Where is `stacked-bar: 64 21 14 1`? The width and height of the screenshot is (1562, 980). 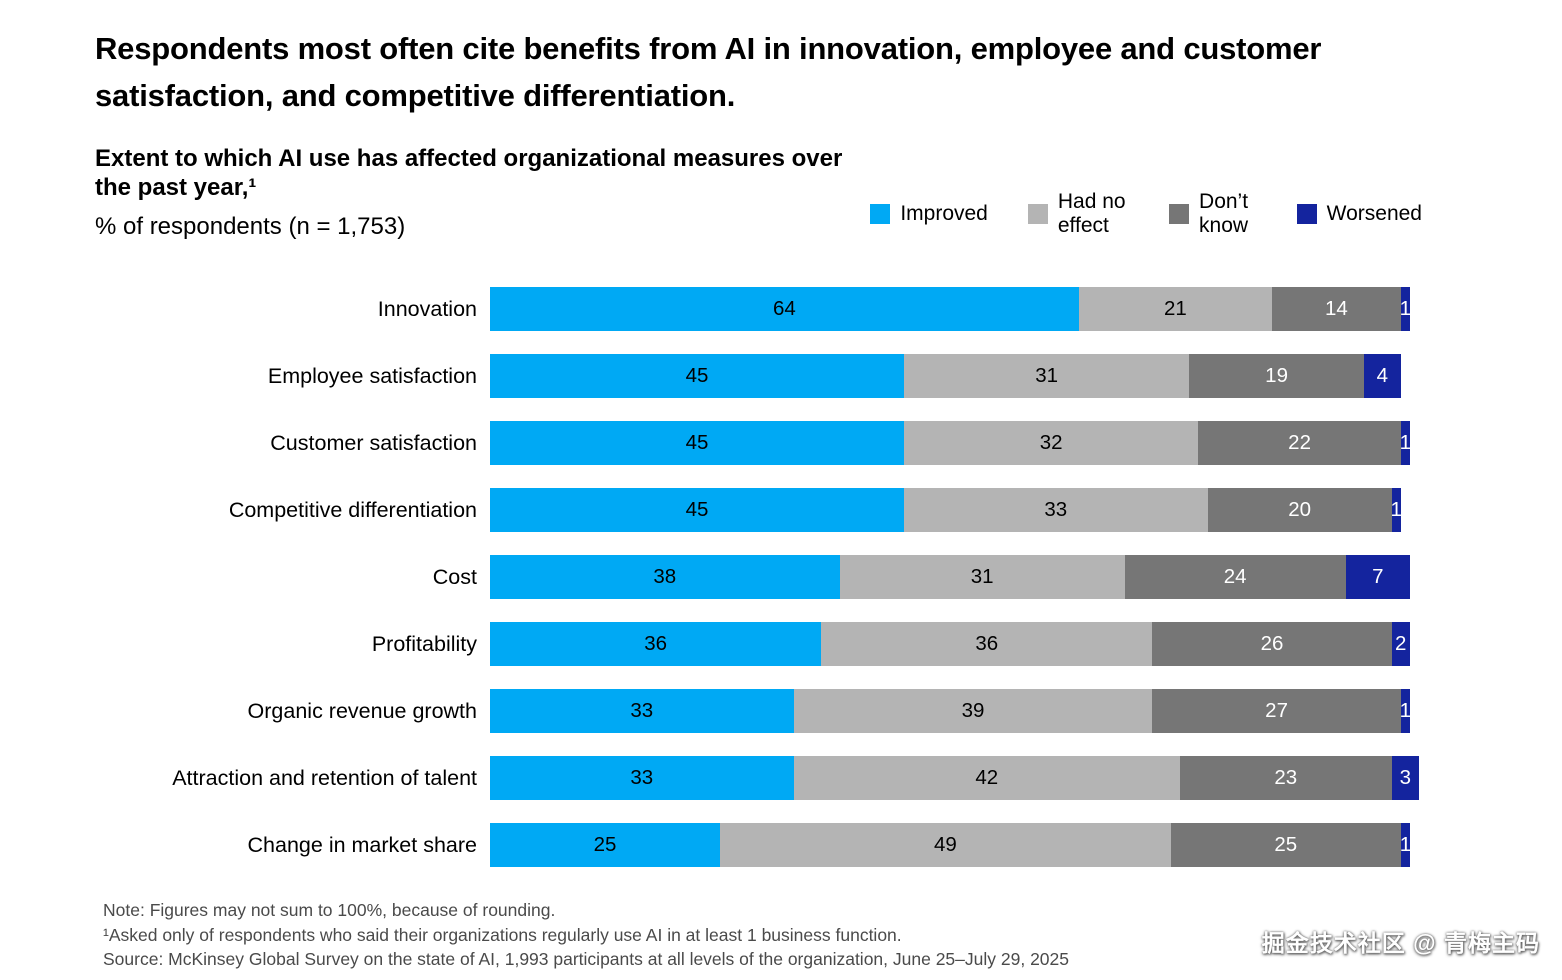
stacked-bar: 64 21 14 1 is located at coordinates (950, 309).